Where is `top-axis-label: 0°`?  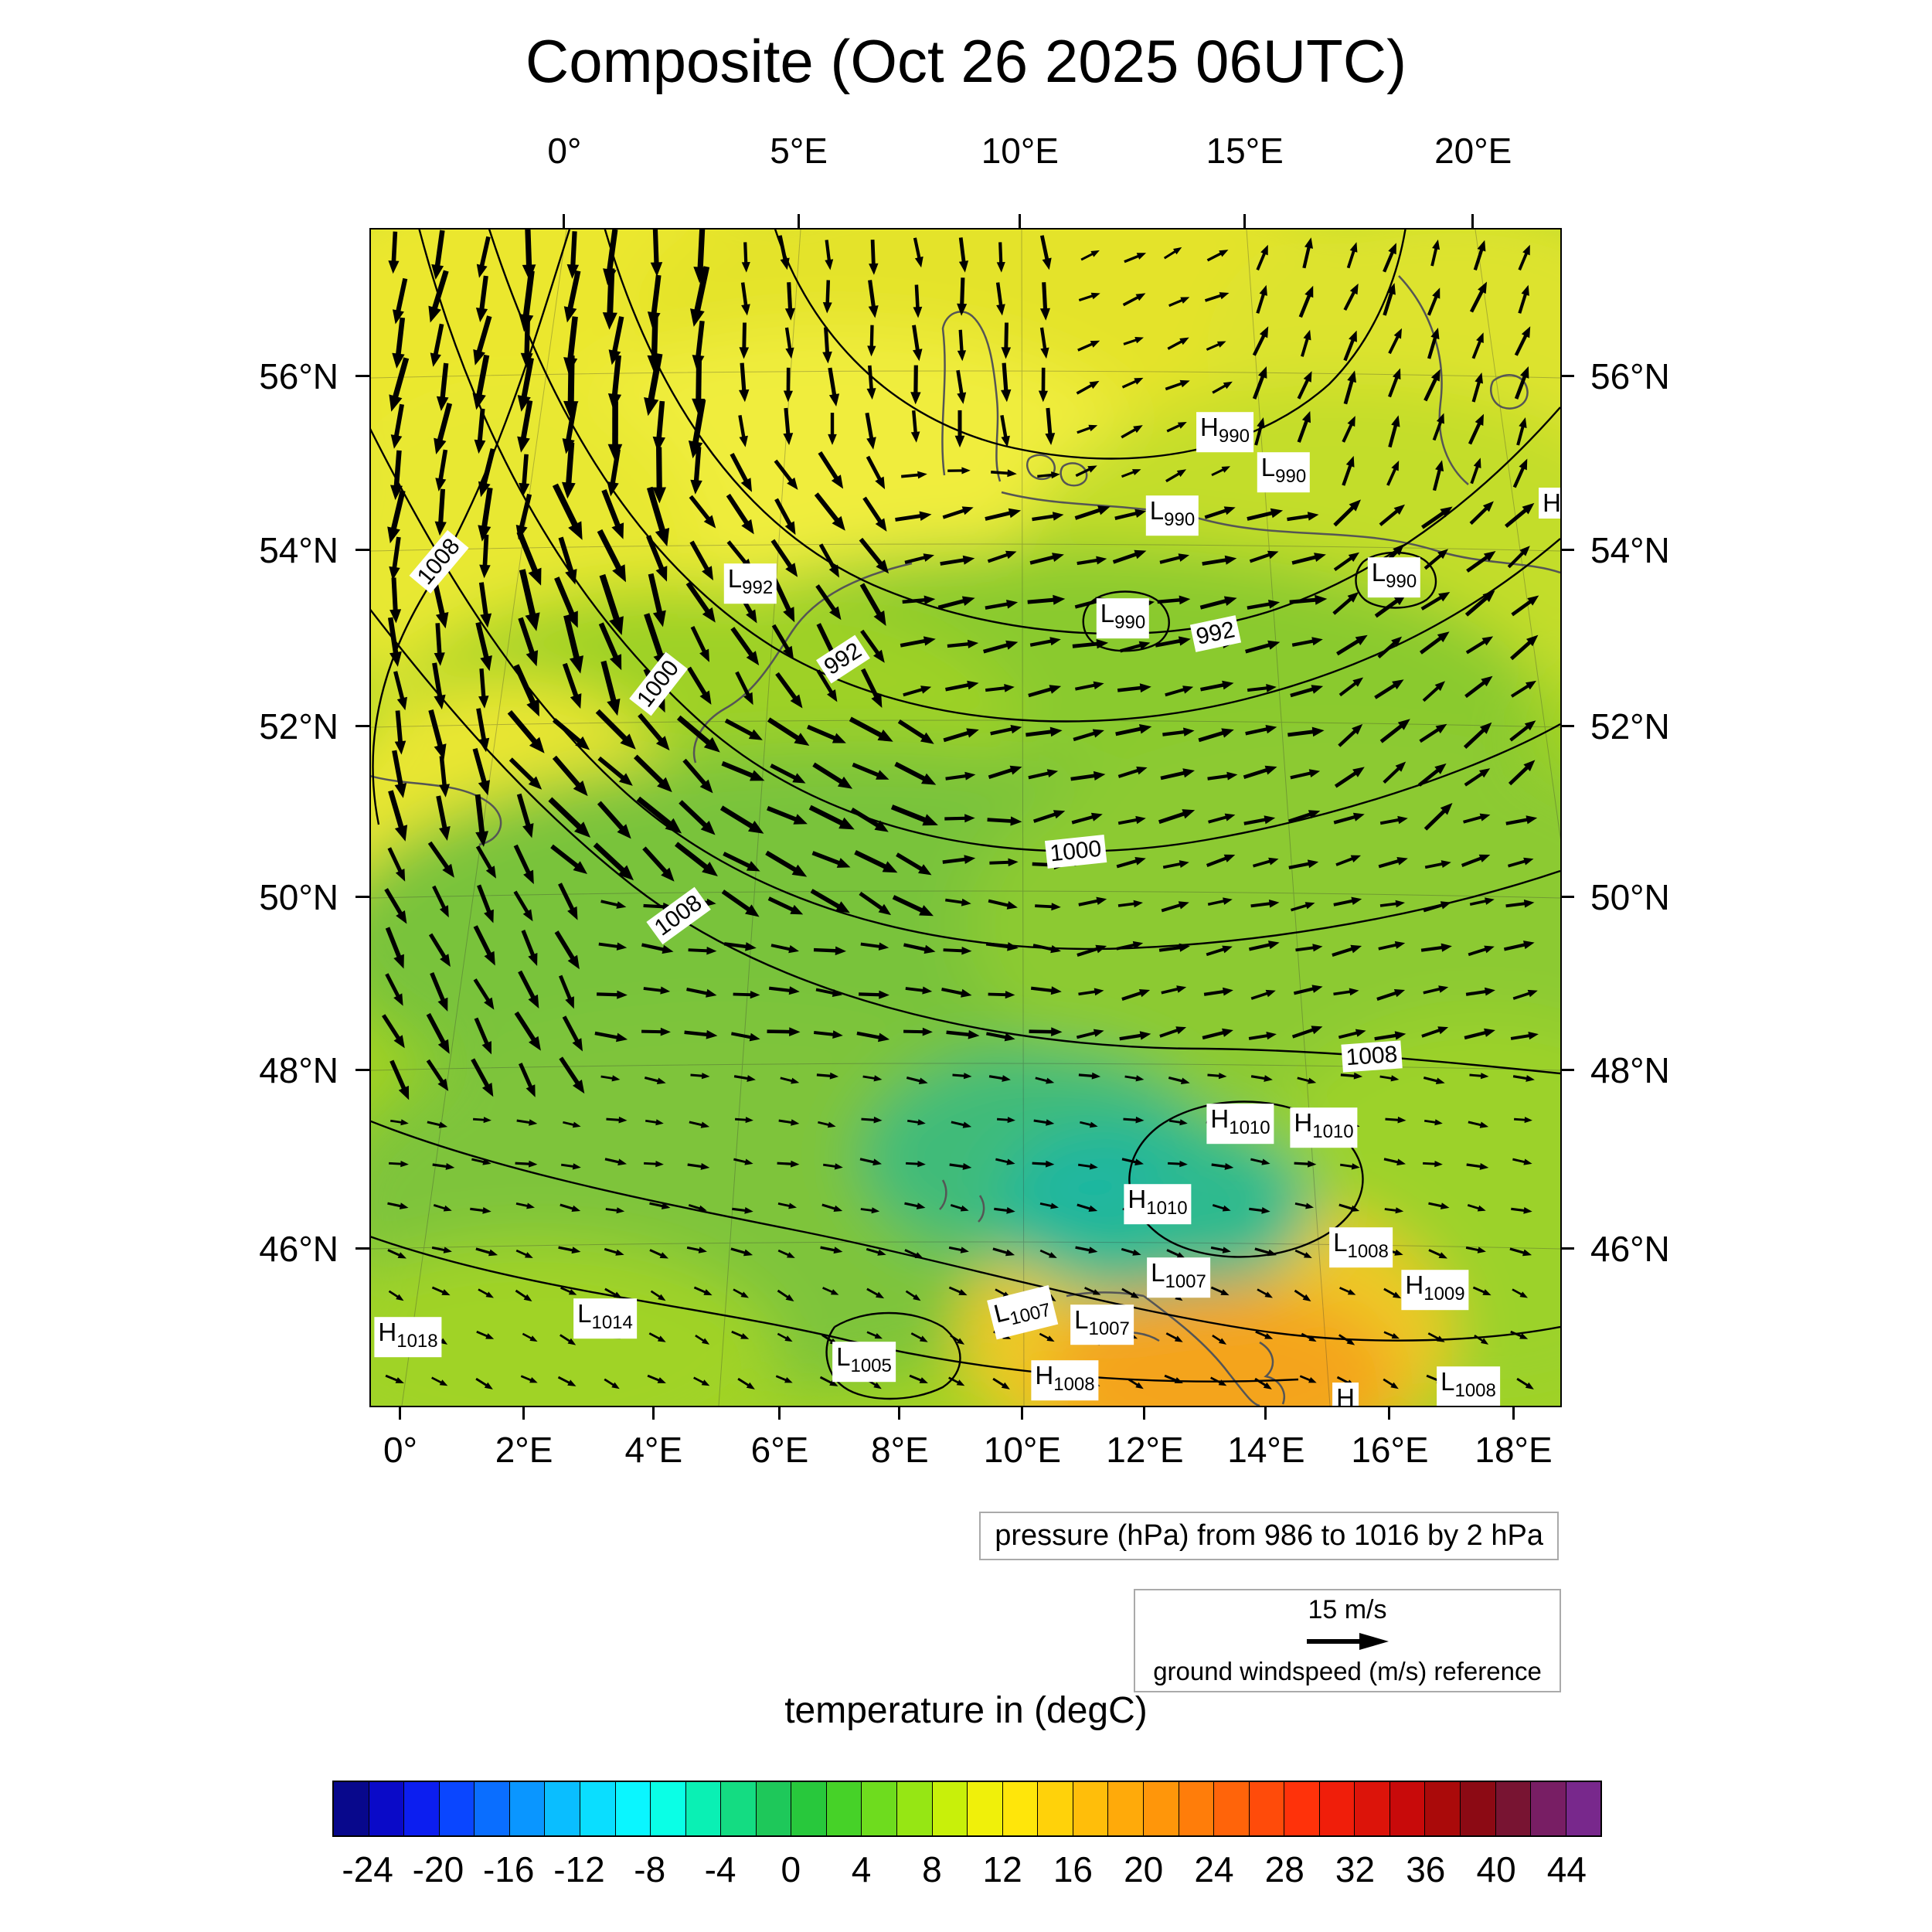
top-axis-label: 0° is located at coordinates (564, 151).